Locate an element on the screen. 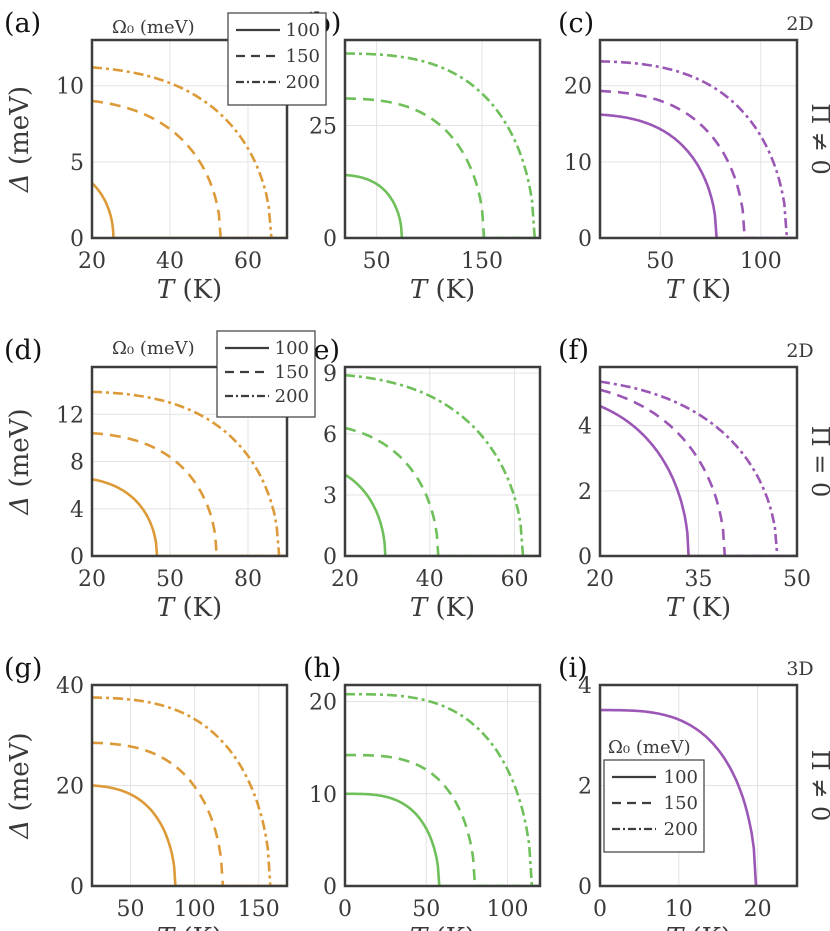 The image size is (830, 931). legend-a: Ω₀ (meV) 100 150 200 is located at coordinates (219, 59).